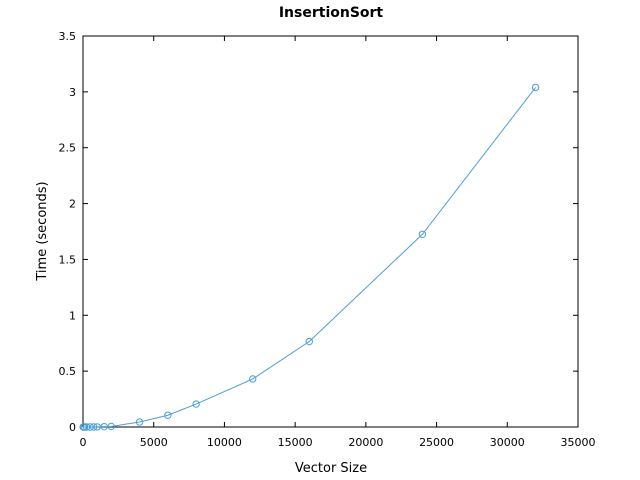 Image resolution: width=640 pixels, height=480 pixels. I want to click on x-tick-label: 25000, so click(436, 442).